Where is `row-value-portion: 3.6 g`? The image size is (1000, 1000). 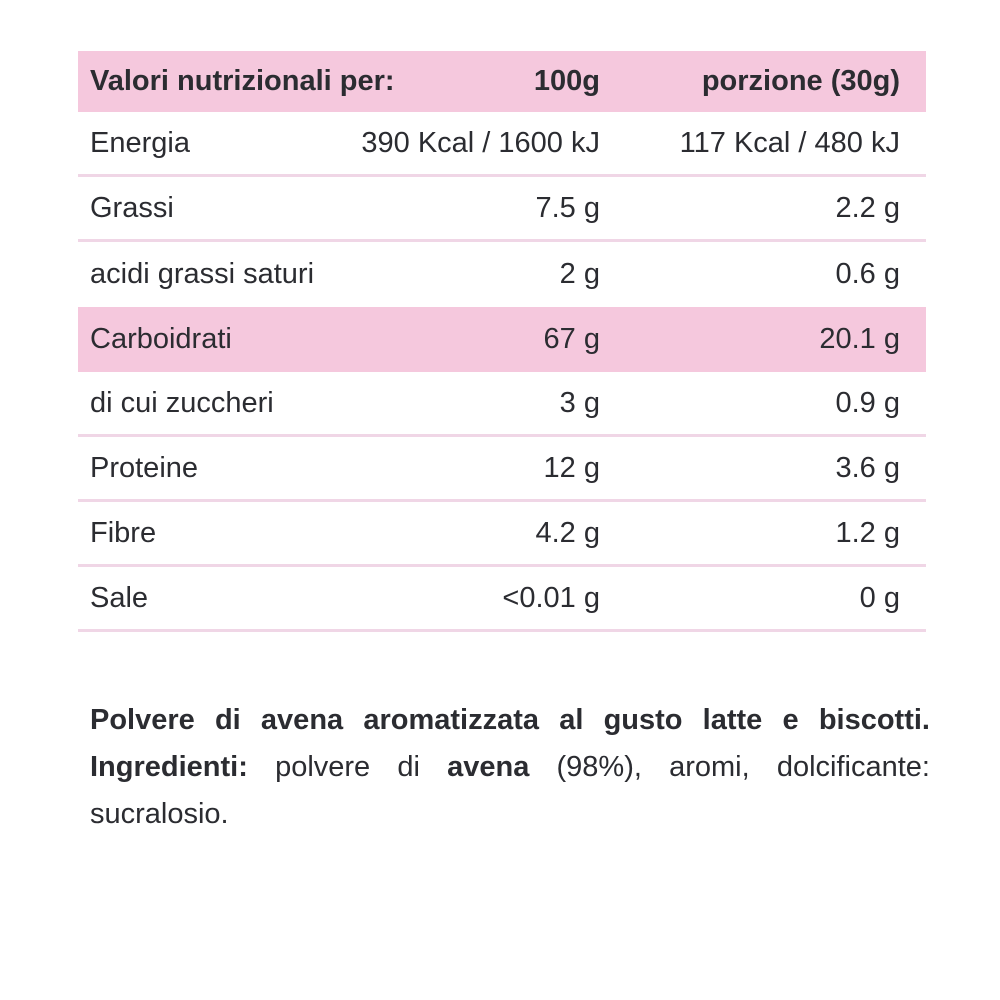
row-value-portion: 3.6 g is located at coordinates (868, 467).